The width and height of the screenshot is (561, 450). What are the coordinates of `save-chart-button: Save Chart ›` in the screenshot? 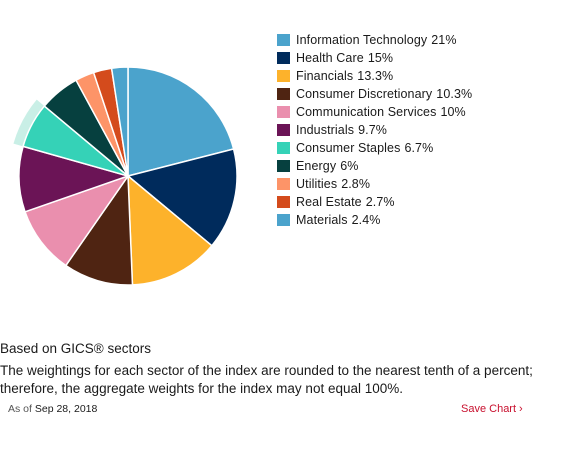 It's located at (492, 409).